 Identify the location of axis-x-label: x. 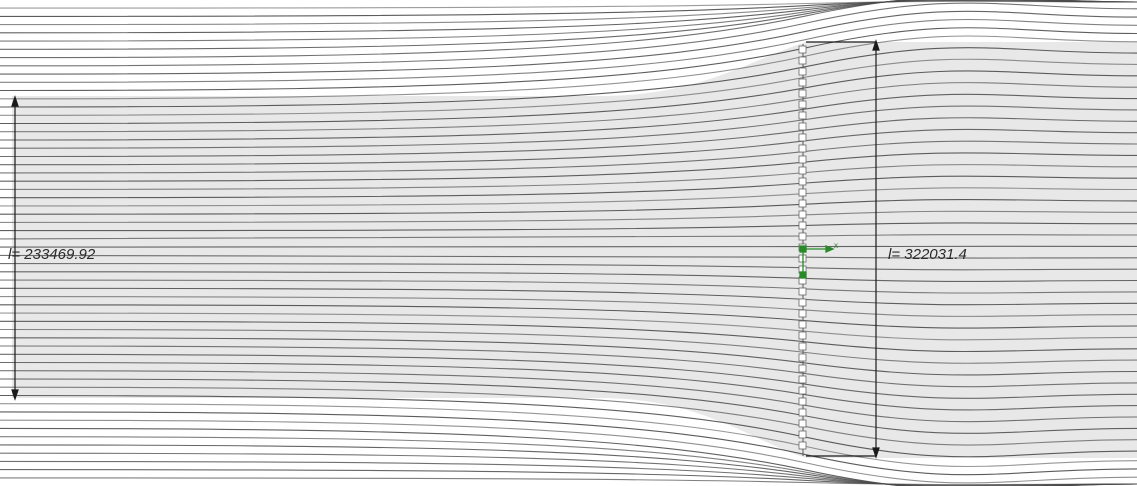
(836, 245).